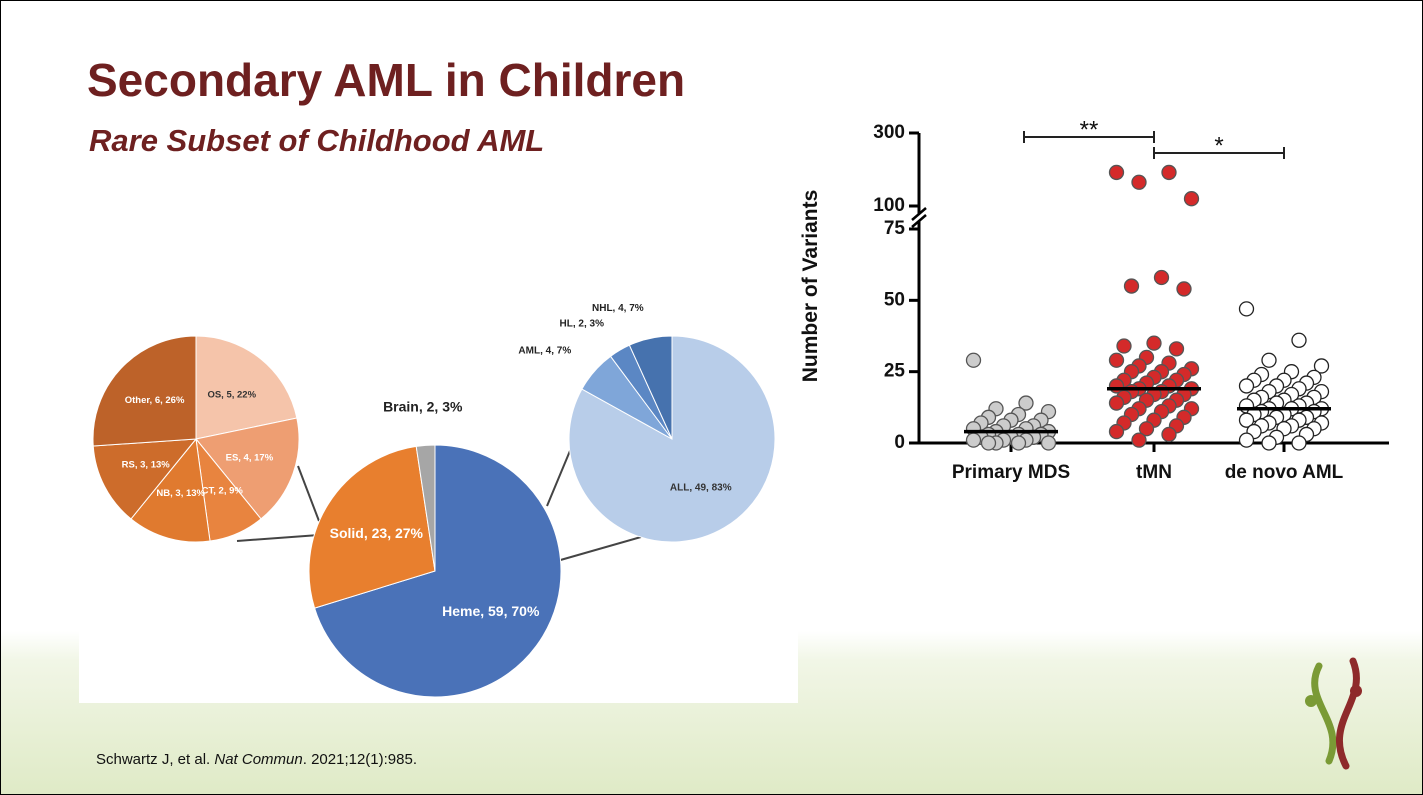 This screenshot has height=795, width=1423. What do you see at coordinates (1011, 472) in the screenshot?
I see `x-tick-label: Primary MDS` at bounding box center [1011, 472].